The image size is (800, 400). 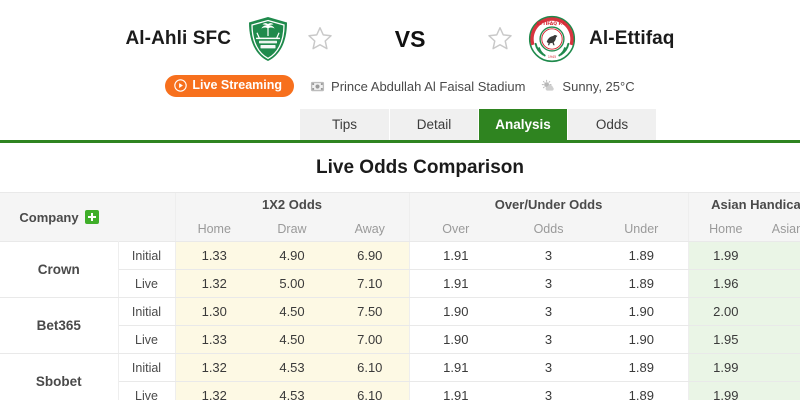 I want to click on subheader-ou-odds: Odds, so click(x=549, y=229).